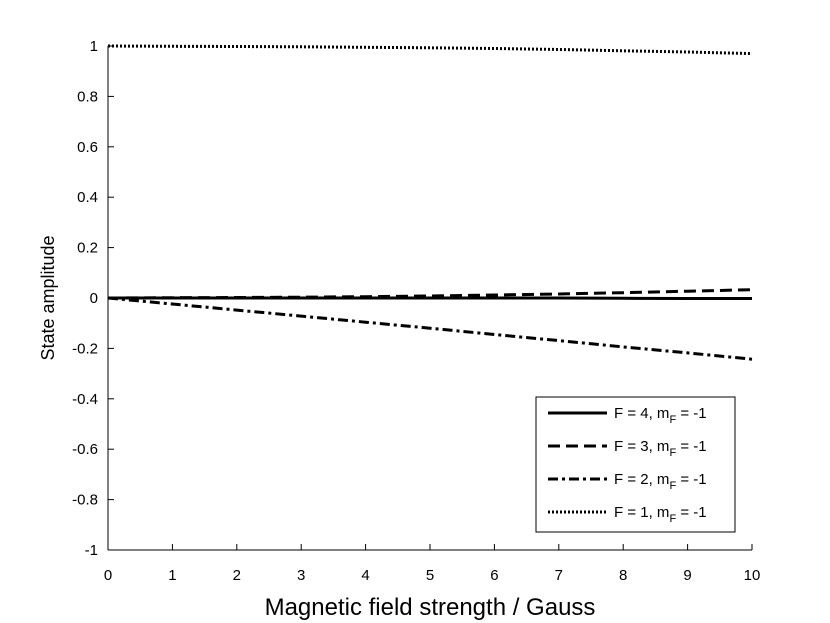  I want to click on x-ticks: 0 1 2 3 4 5 6 7 8 9 10, so click(432, 564).